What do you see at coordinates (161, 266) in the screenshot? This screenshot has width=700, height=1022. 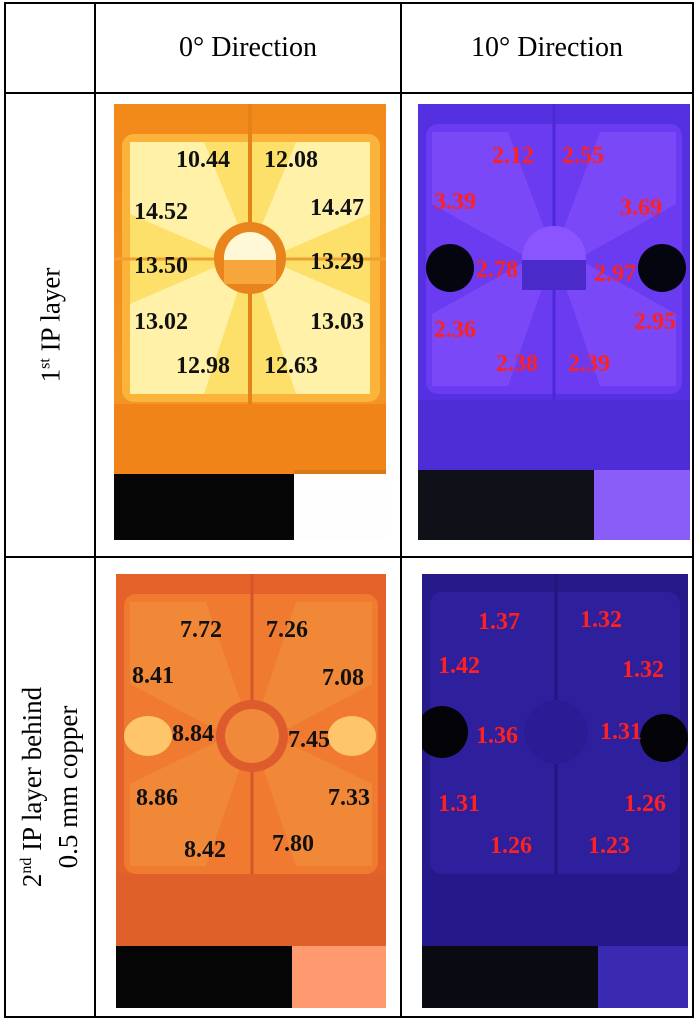 I see `value-label: 13.50` at bounding box center [161, 266].